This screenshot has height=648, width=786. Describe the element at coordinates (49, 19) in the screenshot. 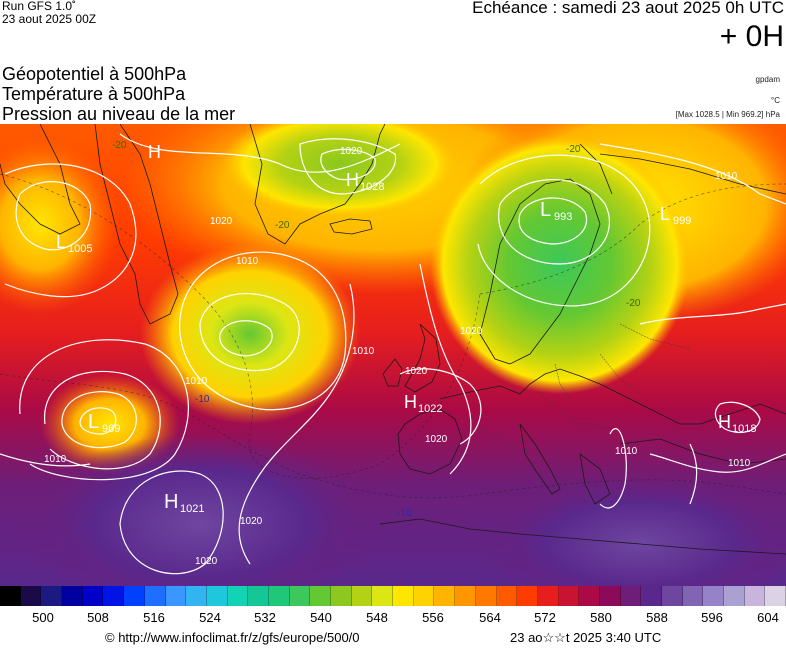

I see `run-date: 23 aout 2025 00Z` at that location.